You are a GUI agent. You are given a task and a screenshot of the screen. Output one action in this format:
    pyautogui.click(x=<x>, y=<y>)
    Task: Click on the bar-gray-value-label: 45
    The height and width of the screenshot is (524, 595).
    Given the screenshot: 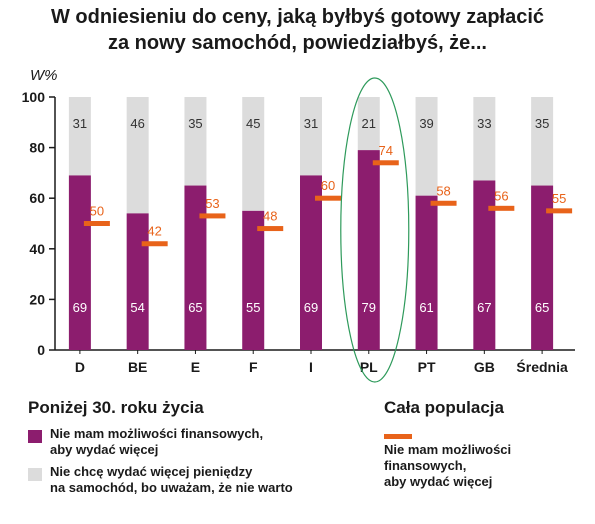 What is the action you would take?
    pyautogui.click(x=253, y=123)
    